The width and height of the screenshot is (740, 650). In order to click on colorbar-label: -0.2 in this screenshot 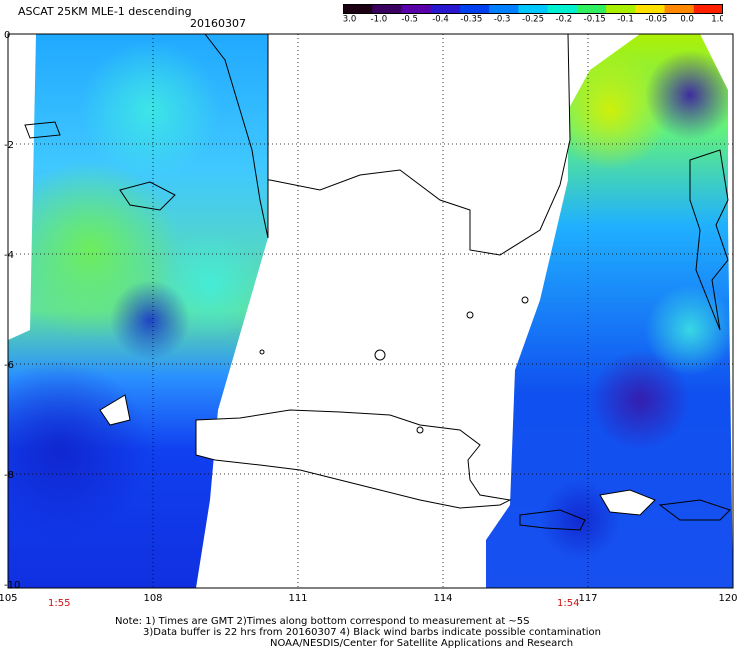, I will do `click(564, 19)`.